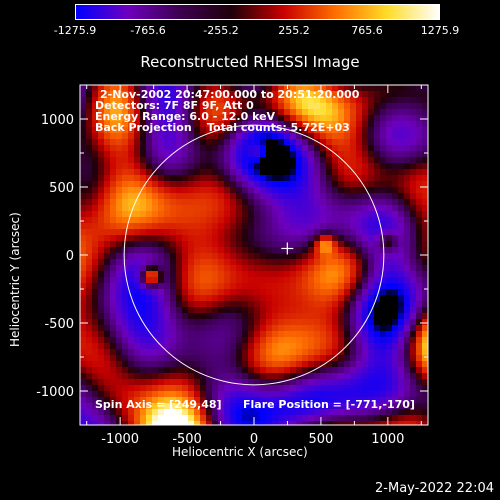 The height and width of the screenshot is (500, 500). What do you see at coordinates (387, 439) in the screenshot?
I see `x-tick-label: 1000` at bounding box center [387, 439].